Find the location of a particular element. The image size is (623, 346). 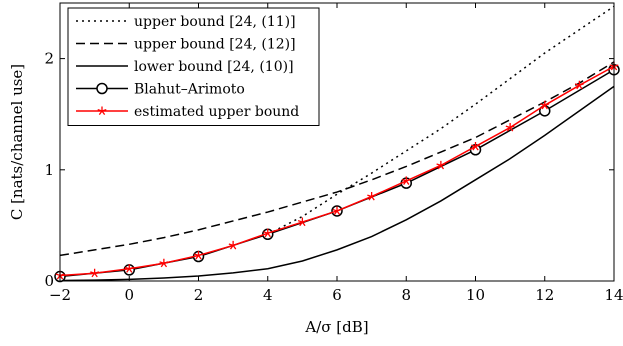

x-tick-label: 8 is located at coordinates (406, 295).